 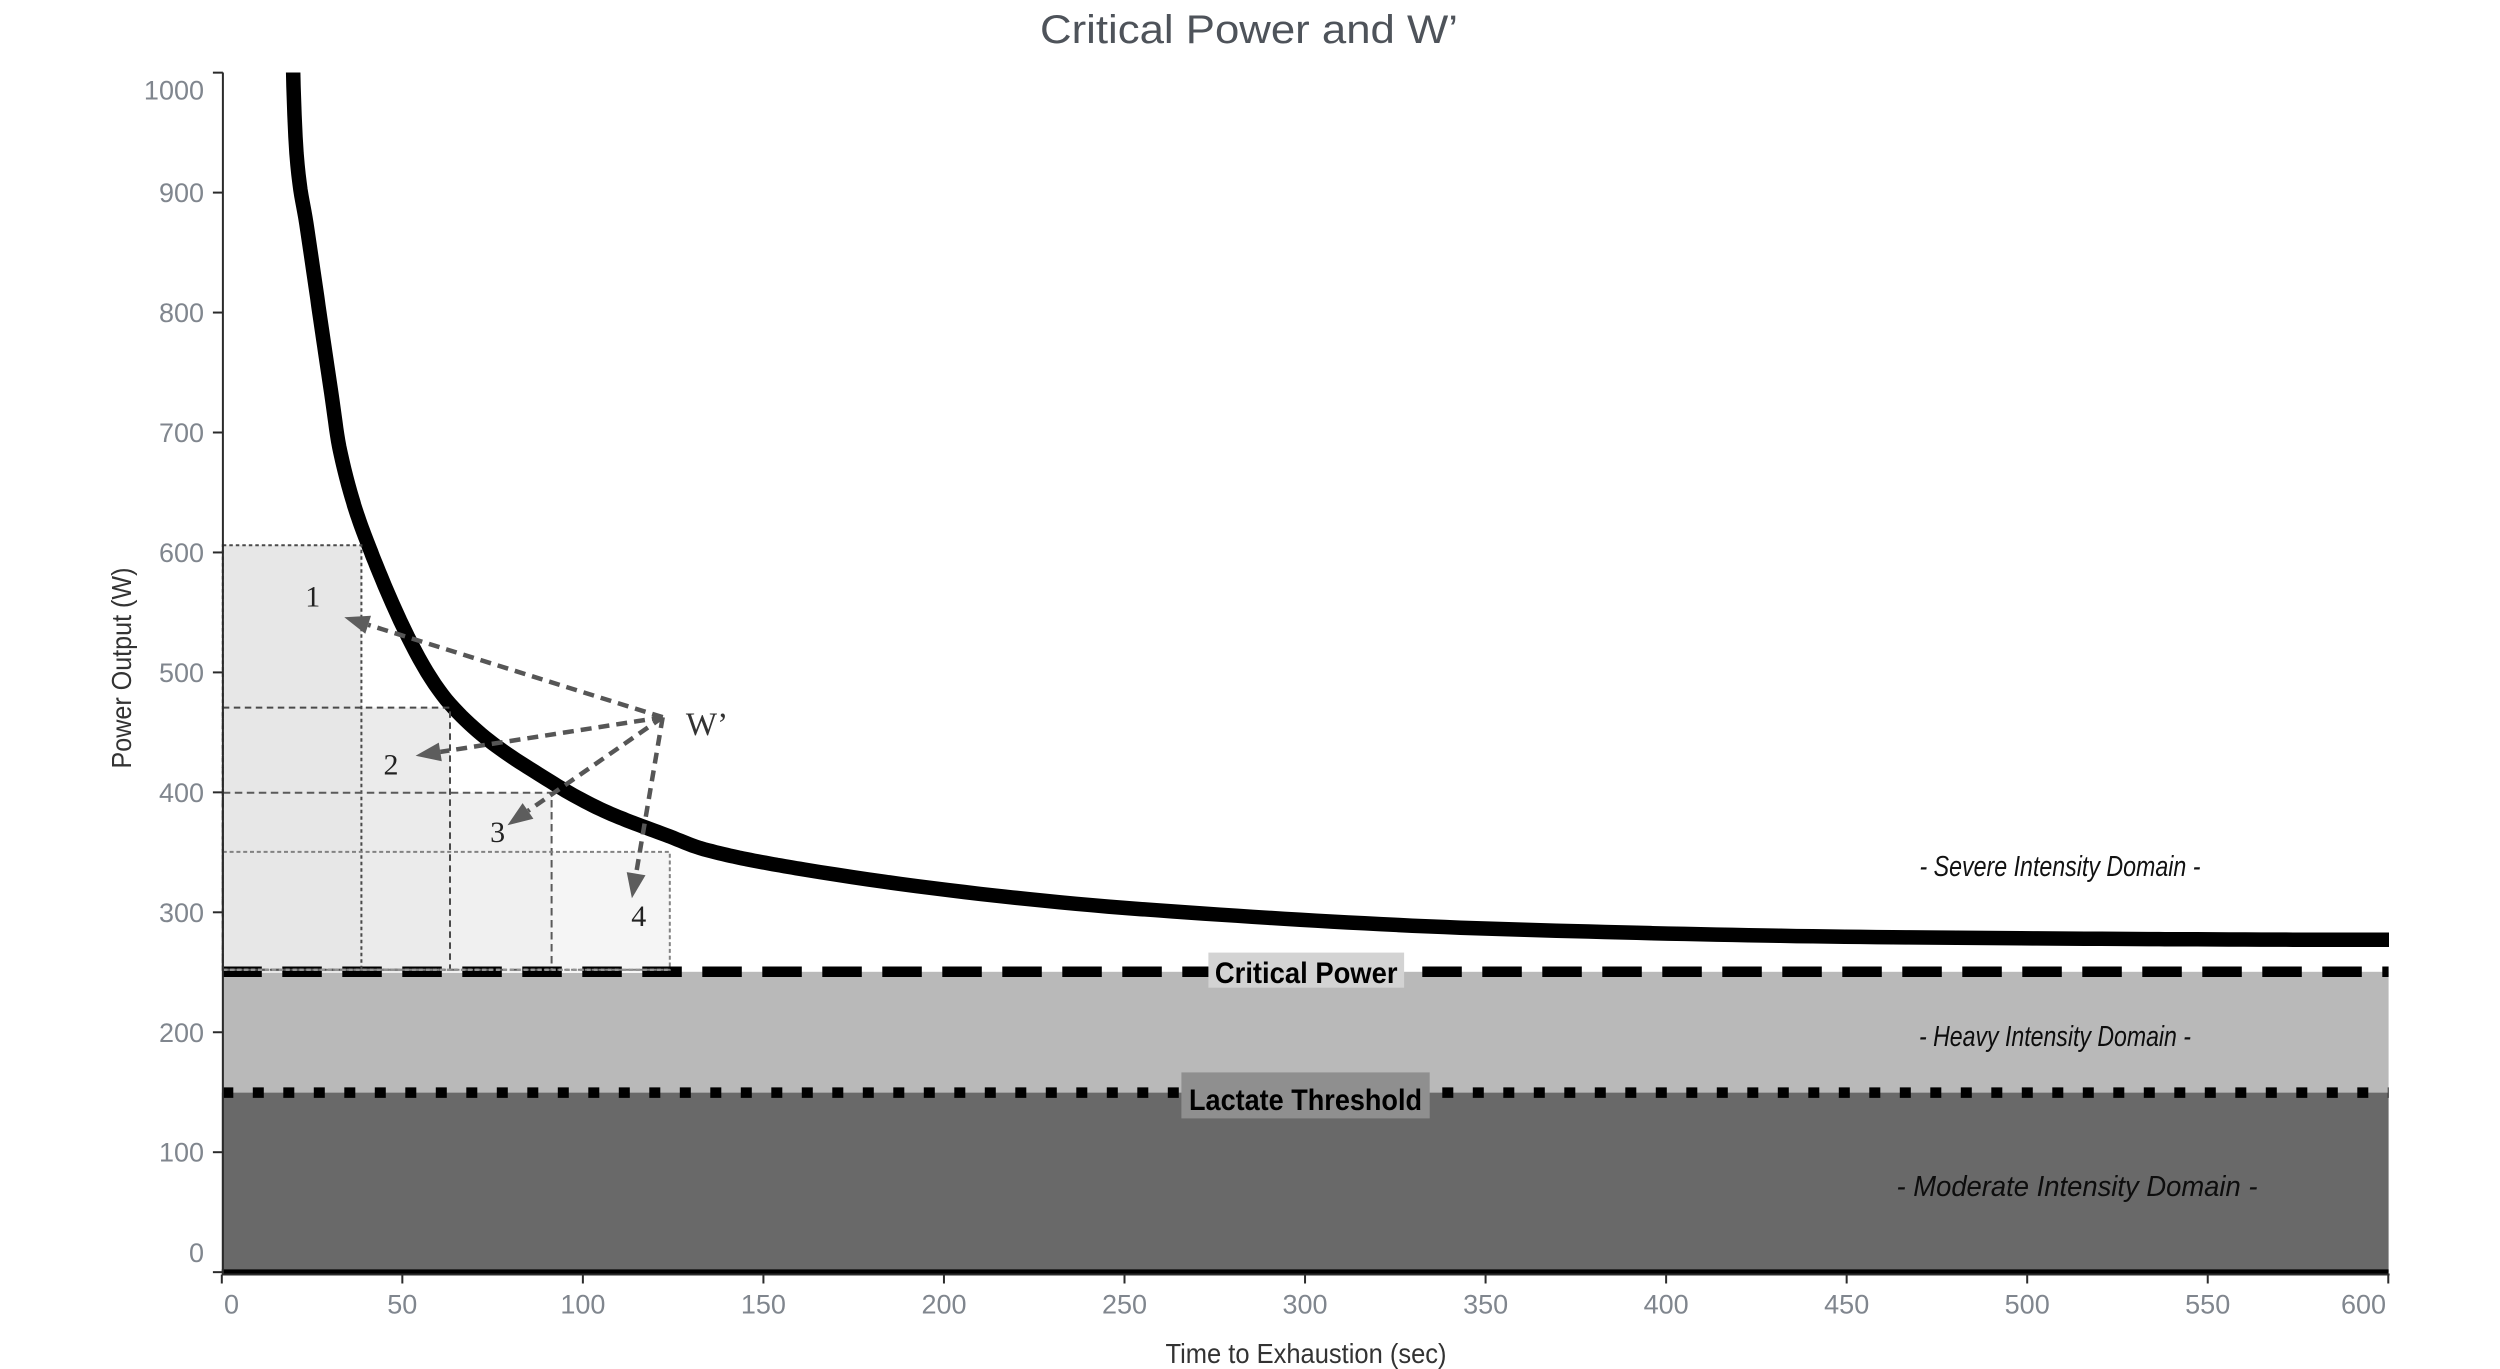 What do you see at coordinates (638, 916) in the screenshot?
I see `svg-text: 4` at bounding box center [638, 916].